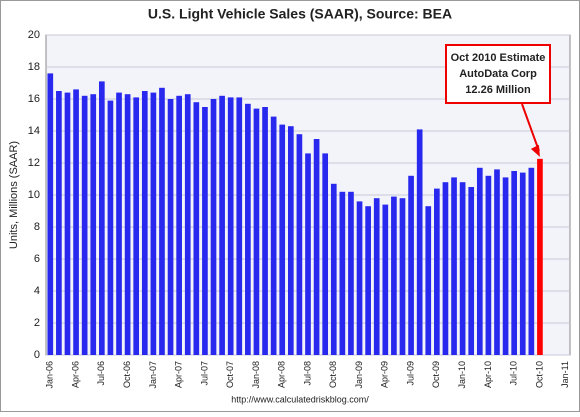 Image resolution: width=580 pixels, height=417 pixels. What do you see at coordinates (37, 259) in the screenshot?
I see `y-tick-label: 6` at bounding box center [37, 259].